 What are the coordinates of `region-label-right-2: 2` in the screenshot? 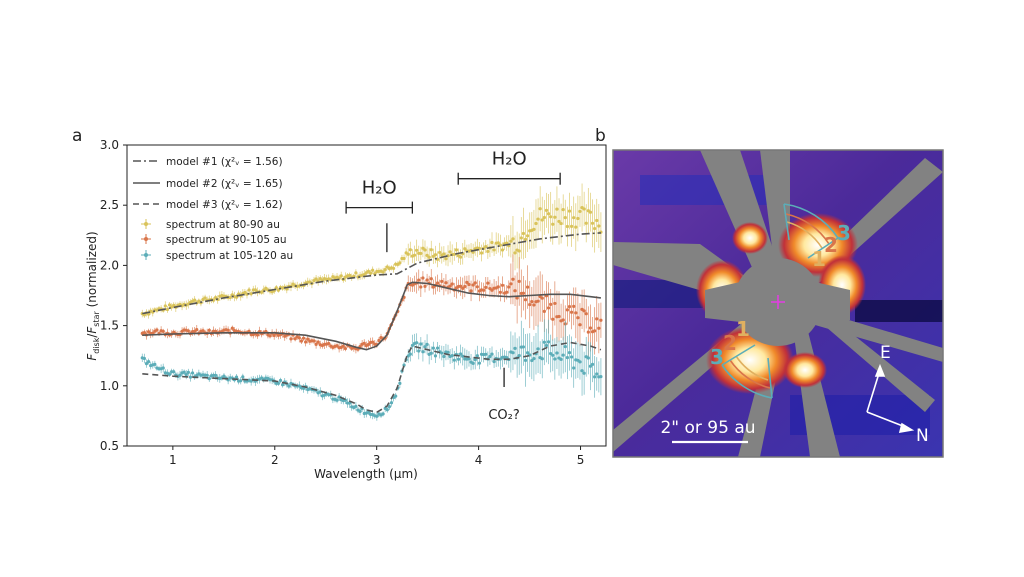 It's located at (831, 245).